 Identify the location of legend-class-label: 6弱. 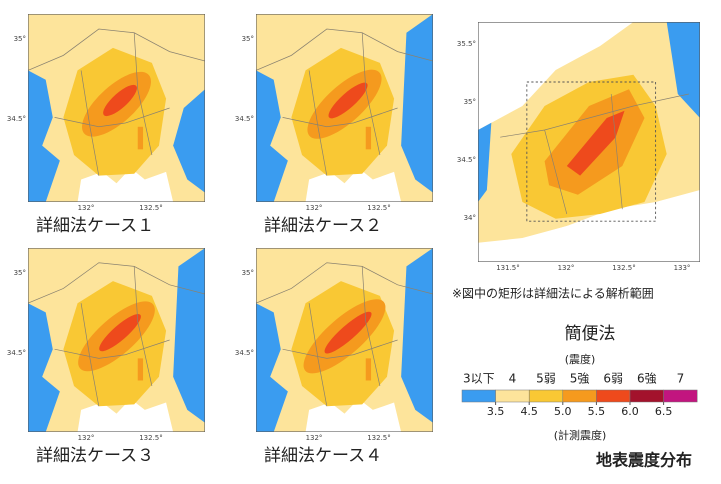
(613, 379).